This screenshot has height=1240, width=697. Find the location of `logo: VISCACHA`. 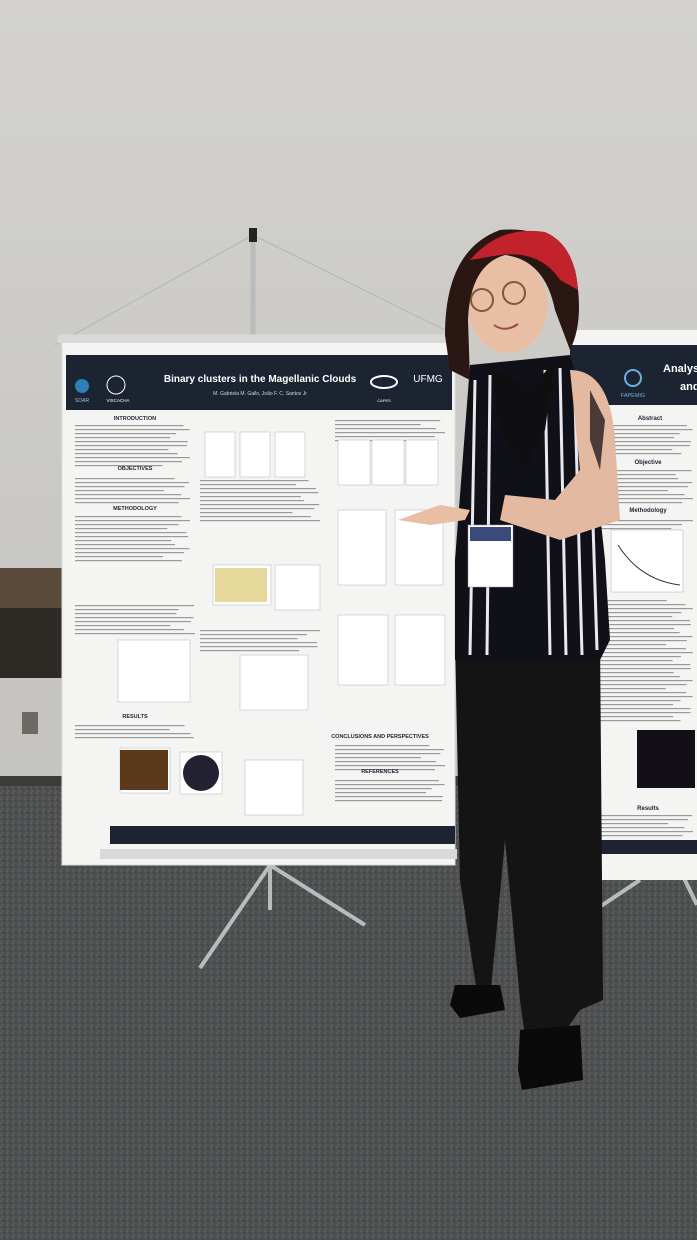

logo: VISCACHA is located at coordinates (117, 400).